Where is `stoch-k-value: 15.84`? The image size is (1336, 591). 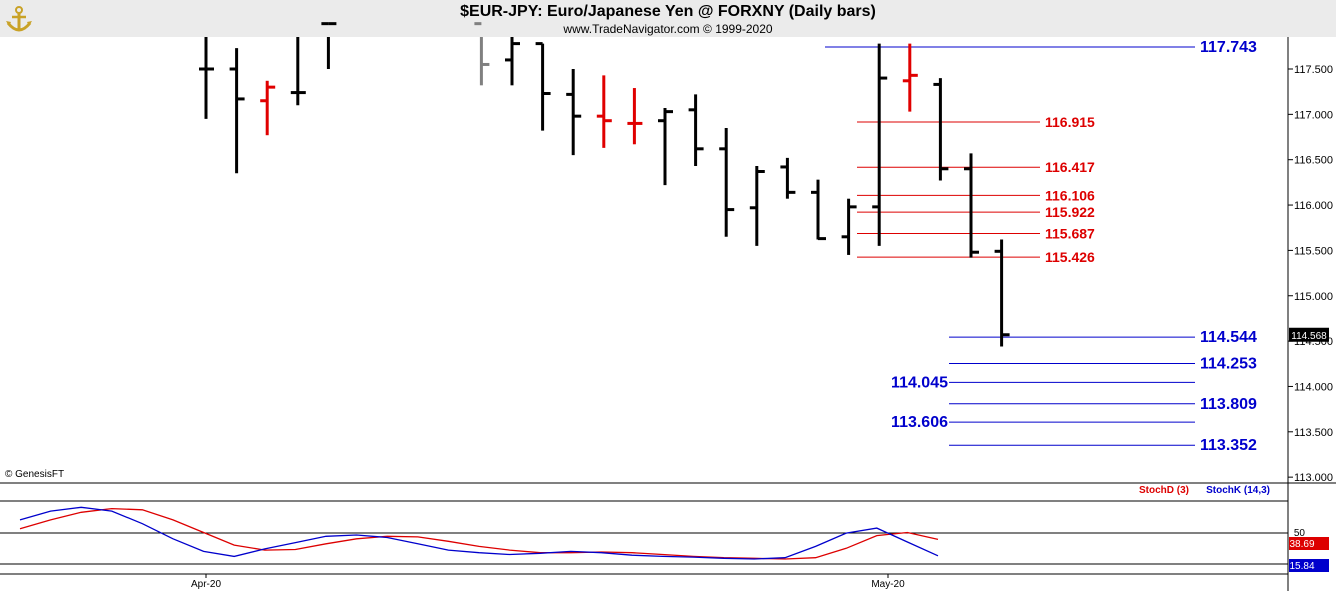 stoch-k-value: 15.84 is located at coordinates (1301, 566).